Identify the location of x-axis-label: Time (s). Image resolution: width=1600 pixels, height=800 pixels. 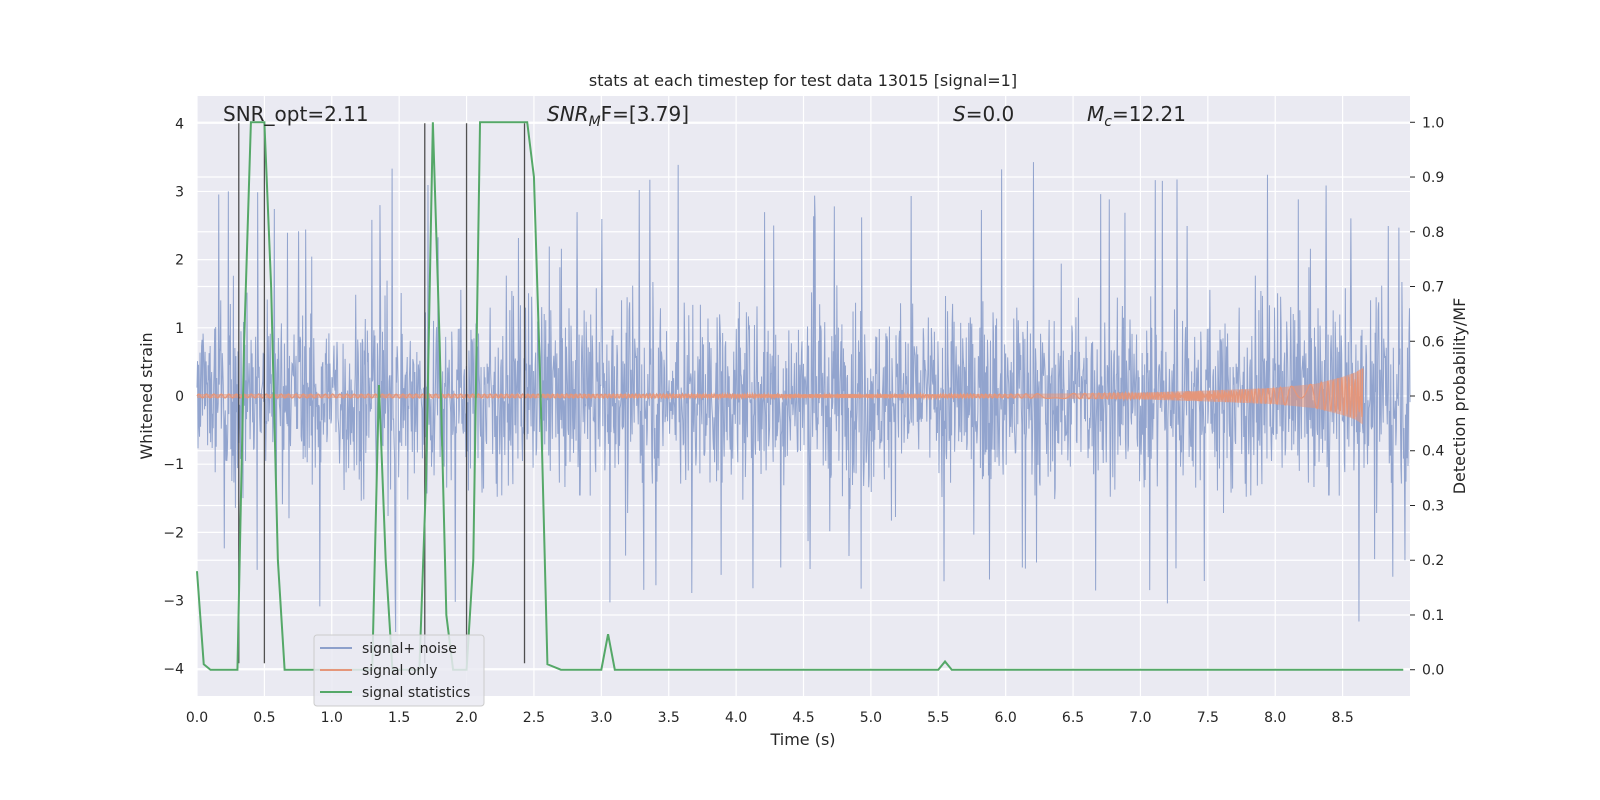
(802, 739).